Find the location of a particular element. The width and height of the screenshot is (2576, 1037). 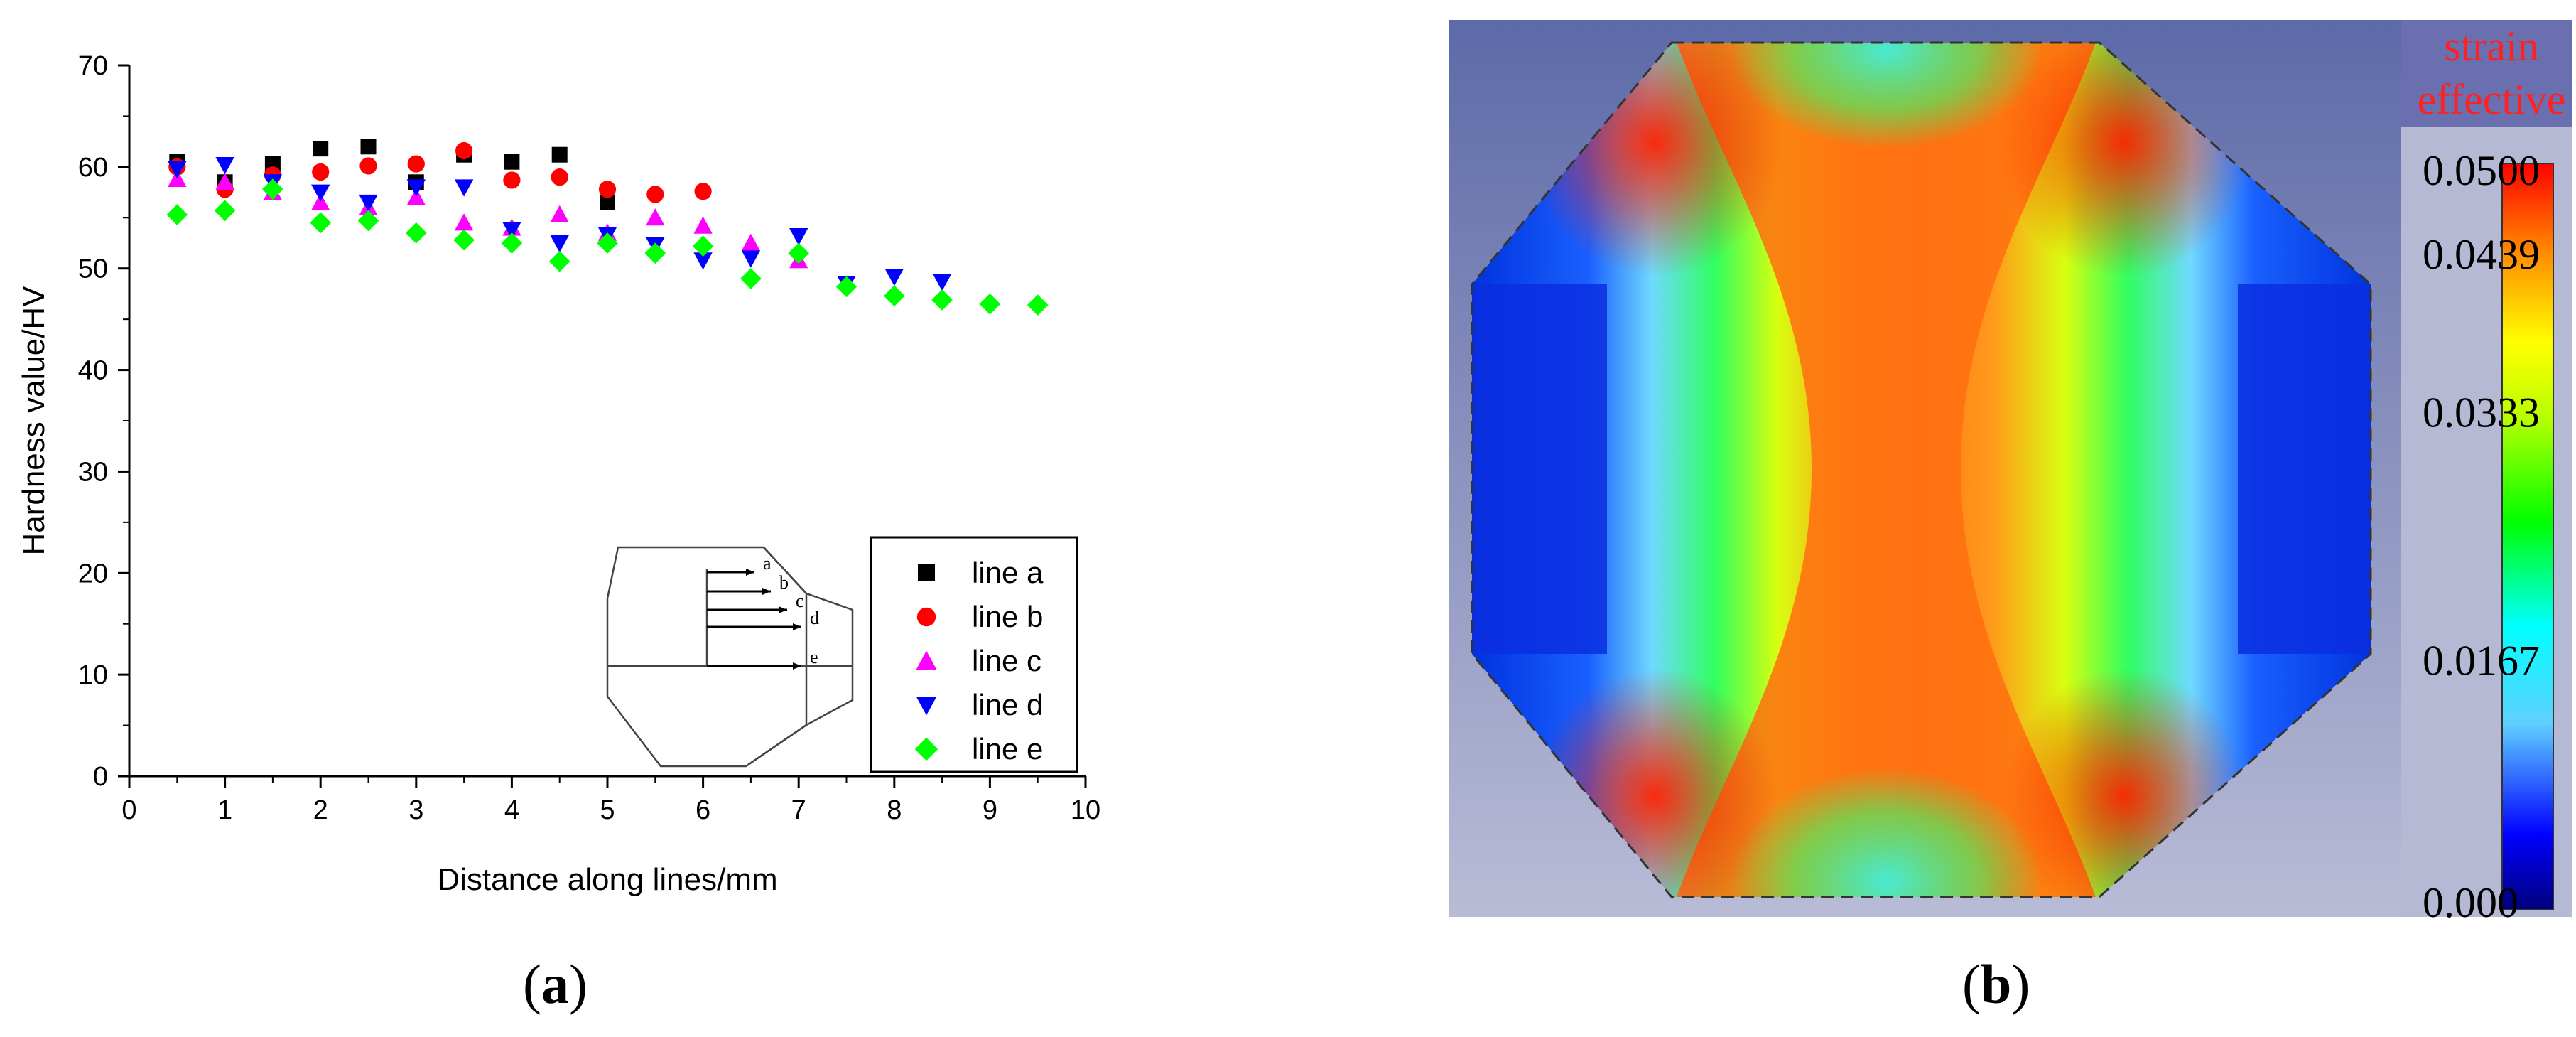

series-line-e is located at coordinates (607, 247).